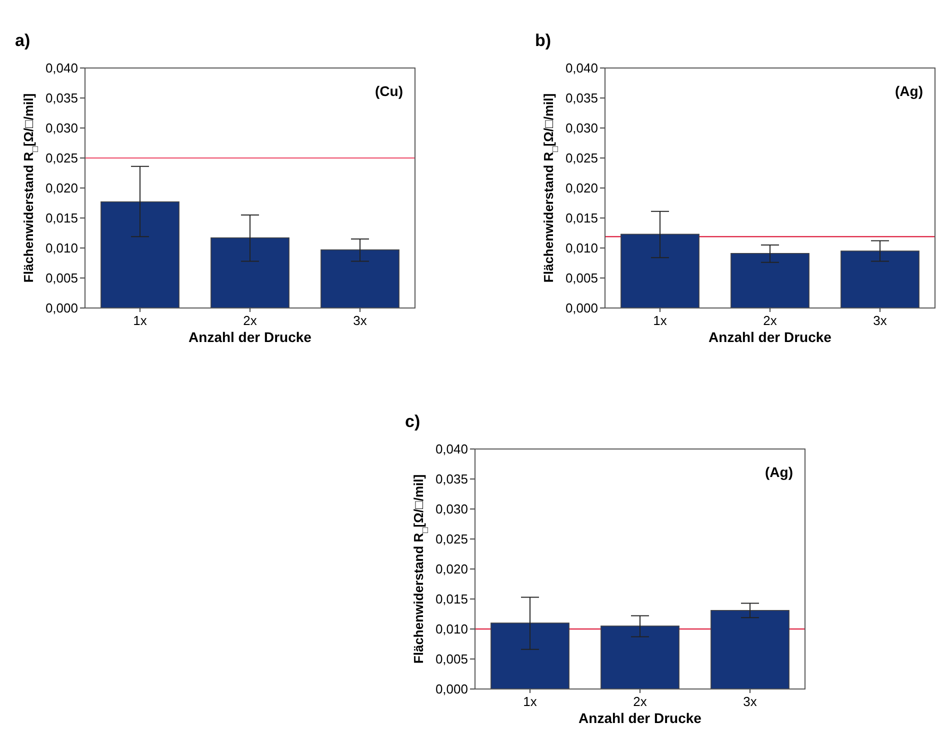 The height and width of the screenshot is (751, 948). What do you see at coordinates (389, 91) in the screenshot?
I see `annotation: (Cu)` at bounding box center [389, 91].